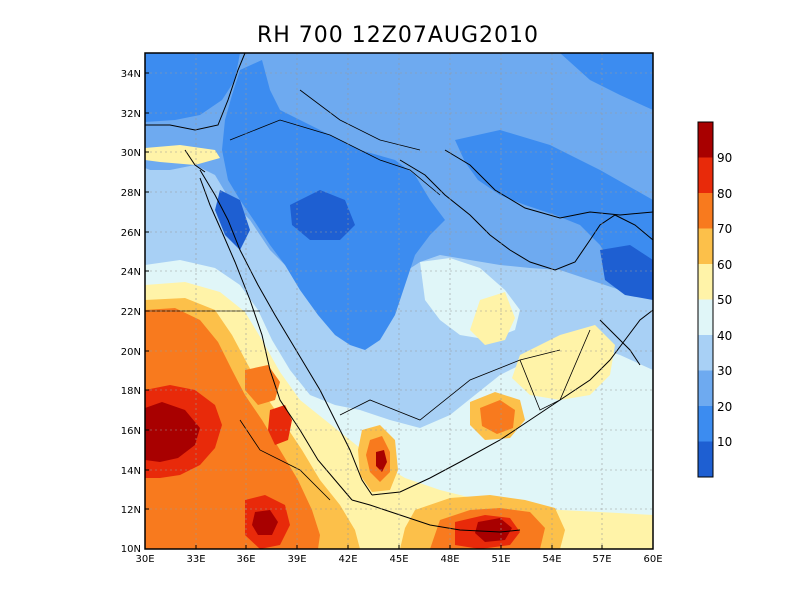 Image resolution: width=800 pixels, height=600 pixels. What do you see at coordinates (381, 461) in the screenshot?
I see `field-darkred-sanaa` at bounding box center [381, 461].